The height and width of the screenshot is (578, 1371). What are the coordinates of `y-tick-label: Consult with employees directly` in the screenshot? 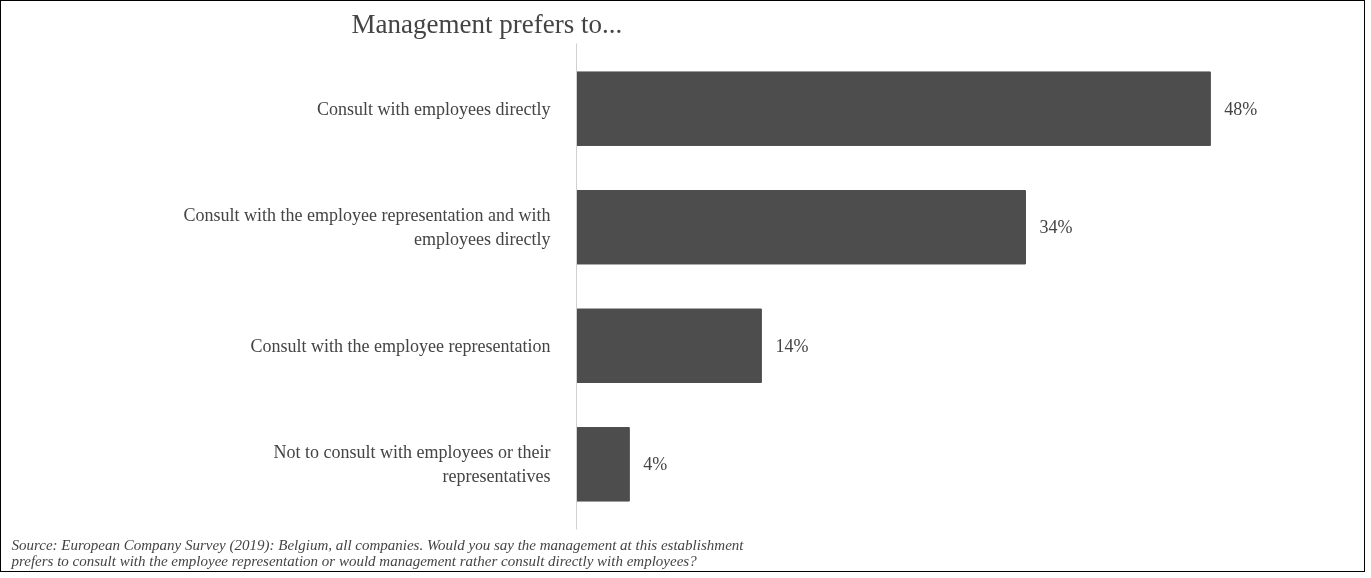 It's located at (434, 108).